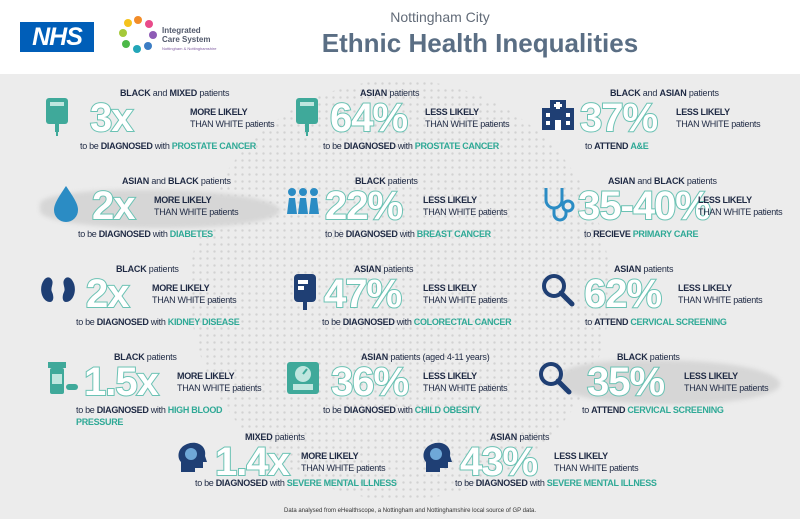  What do you see at coordinates (364, 206) in the screenshot?
I see `stat-value: 22%` at bounding box center [364, 206].